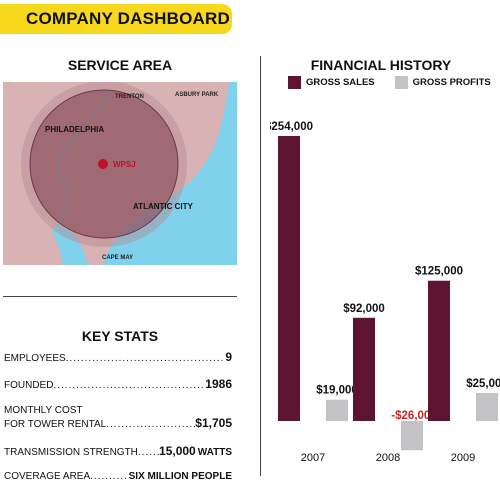 This screenshot has width=500, height=495. Describe the element at coordinates (340, 82) in the screenshot. I see `legend-label-sales: GROSS SALES` at that location.